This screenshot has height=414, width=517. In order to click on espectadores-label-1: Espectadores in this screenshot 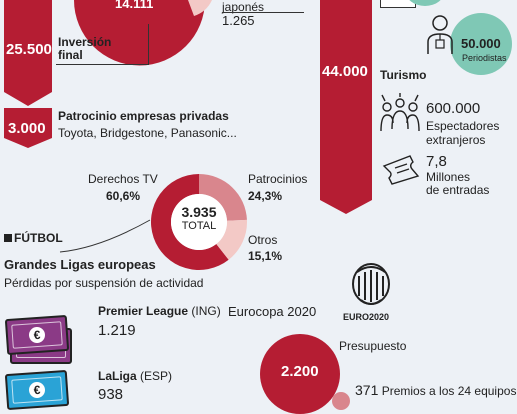, I will do `click(463, 126)`.